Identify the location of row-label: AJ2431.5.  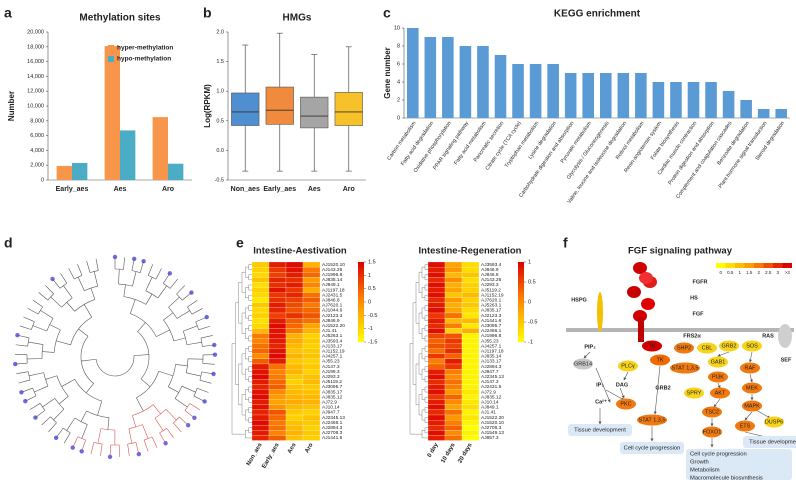
(491, 387).